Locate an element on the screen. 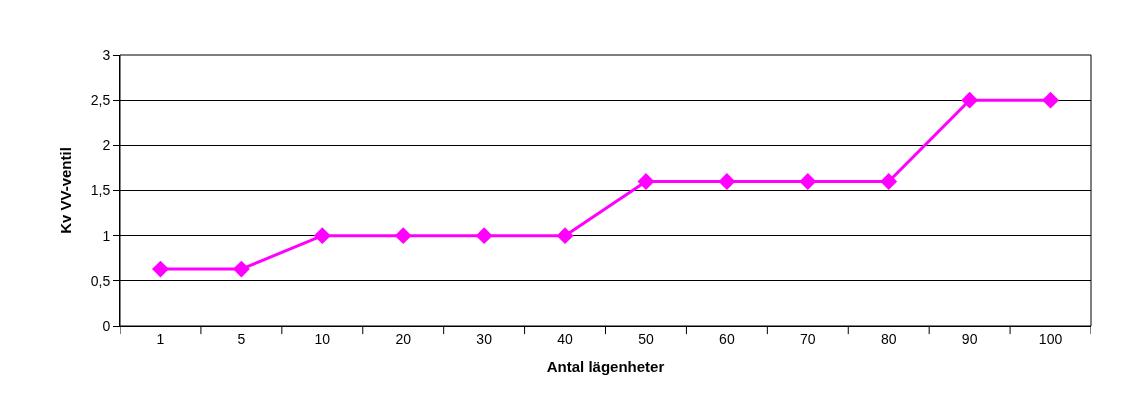 Image resolution: width=1121 pixels, height=406 pixels. x-tick-label: 100 is located at coordinates (1050, 338).